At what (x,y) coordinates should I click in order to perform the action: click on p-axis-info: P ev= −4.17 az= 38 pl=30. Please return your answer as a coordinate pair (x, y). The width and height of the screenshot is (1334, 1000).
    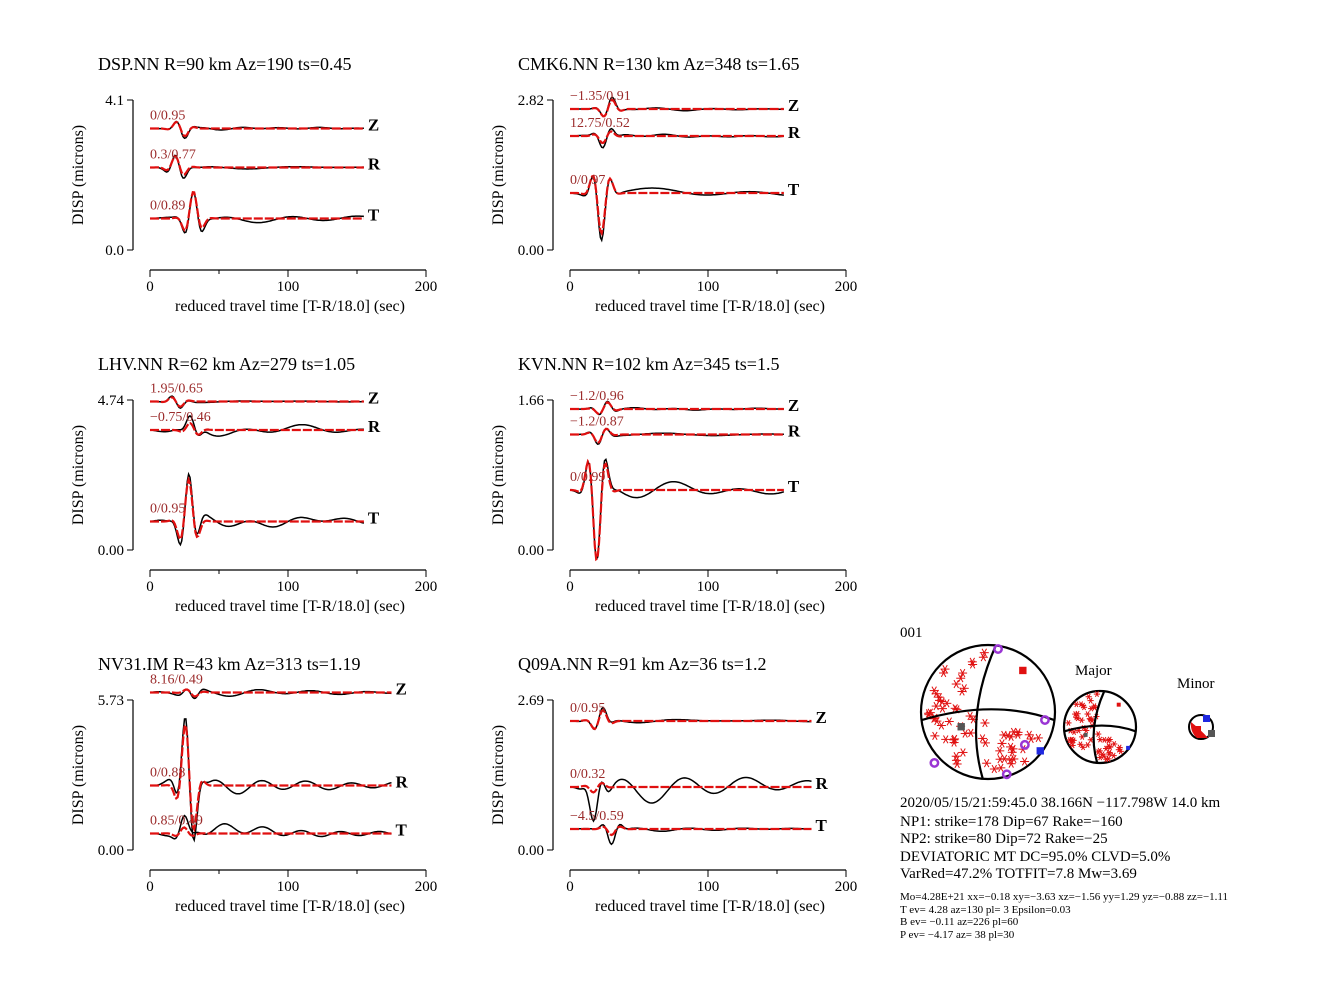
    Looking at the image, I should click on (957, 935).